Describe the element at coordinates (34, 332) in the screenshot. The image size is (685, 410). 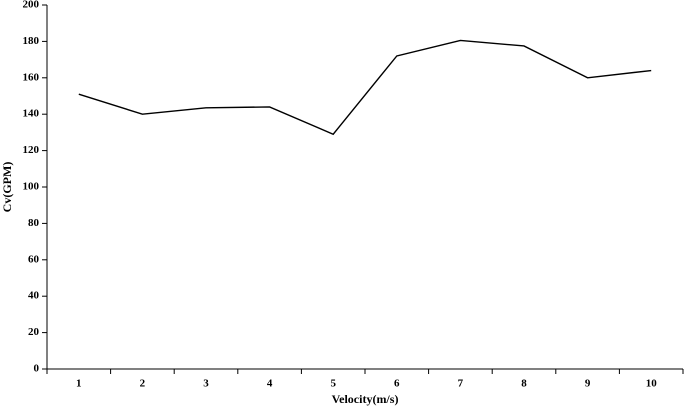
I see `y-tick-label: 20` at that location.